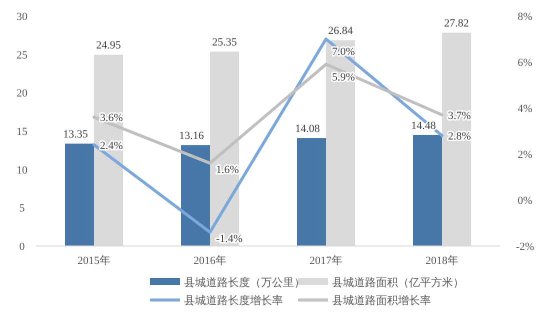 The width and height of the screenshot is (555, 324). Describe the element at coordinates (341, 31) in the screenshot. I see `data-label: 26.84` at that location.